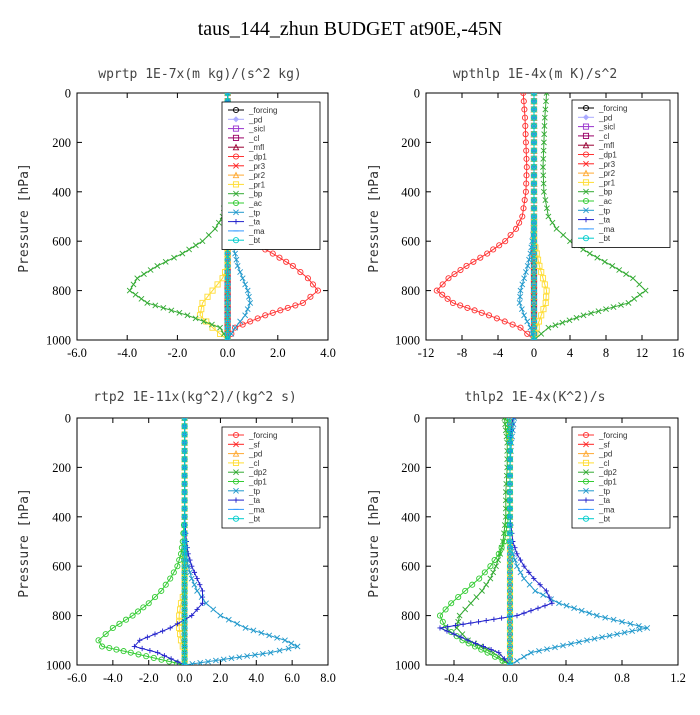 The height and width of the screenshot is (715, 700). I want to click on legend-label: _pr2, so click(257, 175).